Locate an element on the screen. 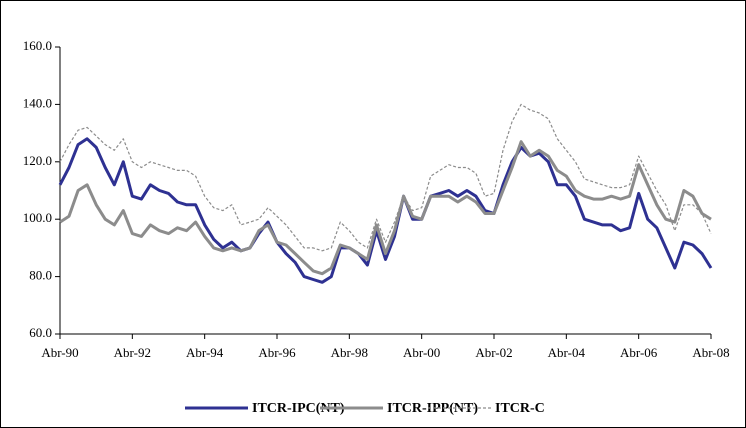 Image resolution: width=746 pixels, height=428 pixels. x-tick-label: Abr-96 is located at coordinates (277, 352).